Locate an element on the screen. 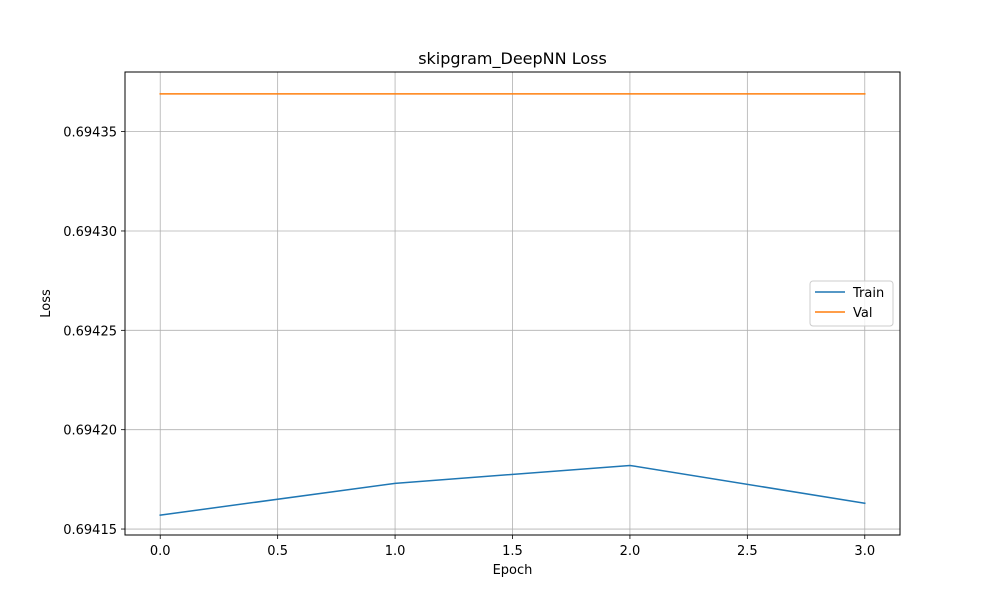 Image resolution: width=1000 pixels, height=600 pixels. x-tick-label-6: 3.0 is located at coordinates (864, 551).